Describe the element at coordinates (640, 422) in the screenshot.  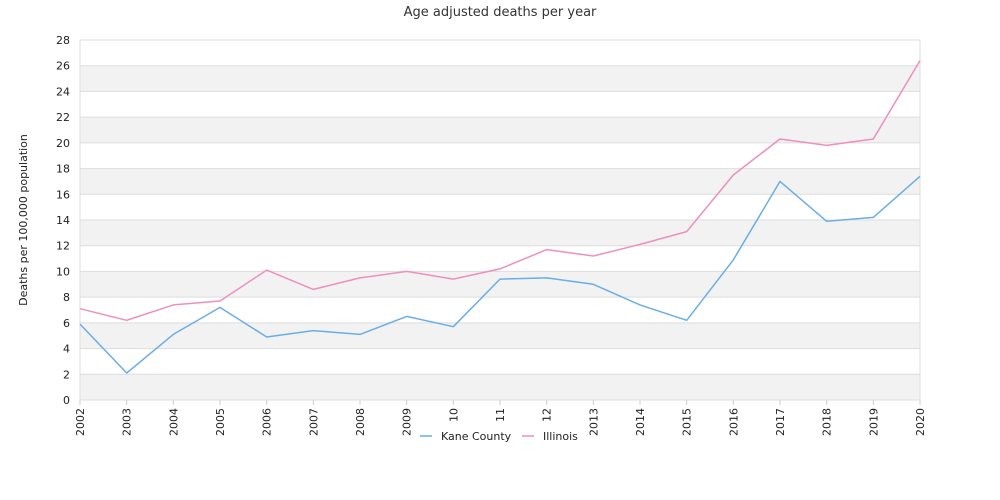
I see `x-tick-label: 2014` at that location.